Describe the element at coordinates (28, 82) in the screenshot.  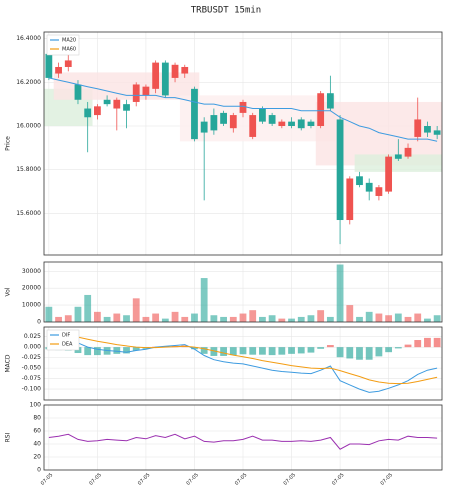
I see `y-tick-label: 16.2000` at that location.